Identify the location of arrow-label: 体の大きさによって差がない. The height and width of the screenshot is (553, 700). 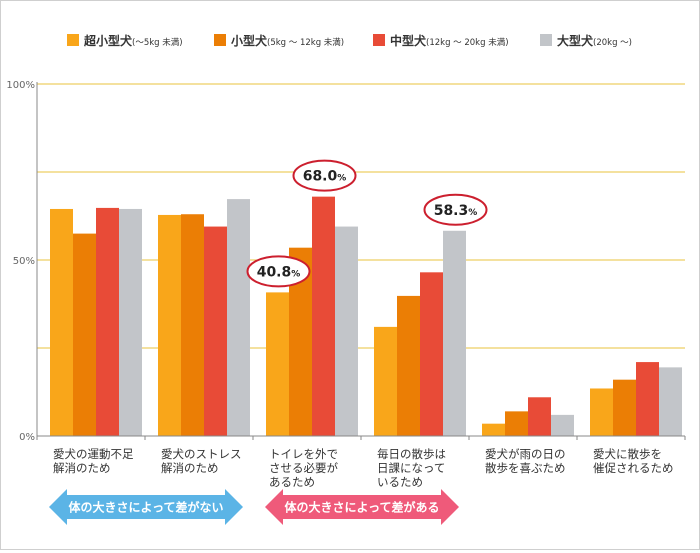
(145, 507).